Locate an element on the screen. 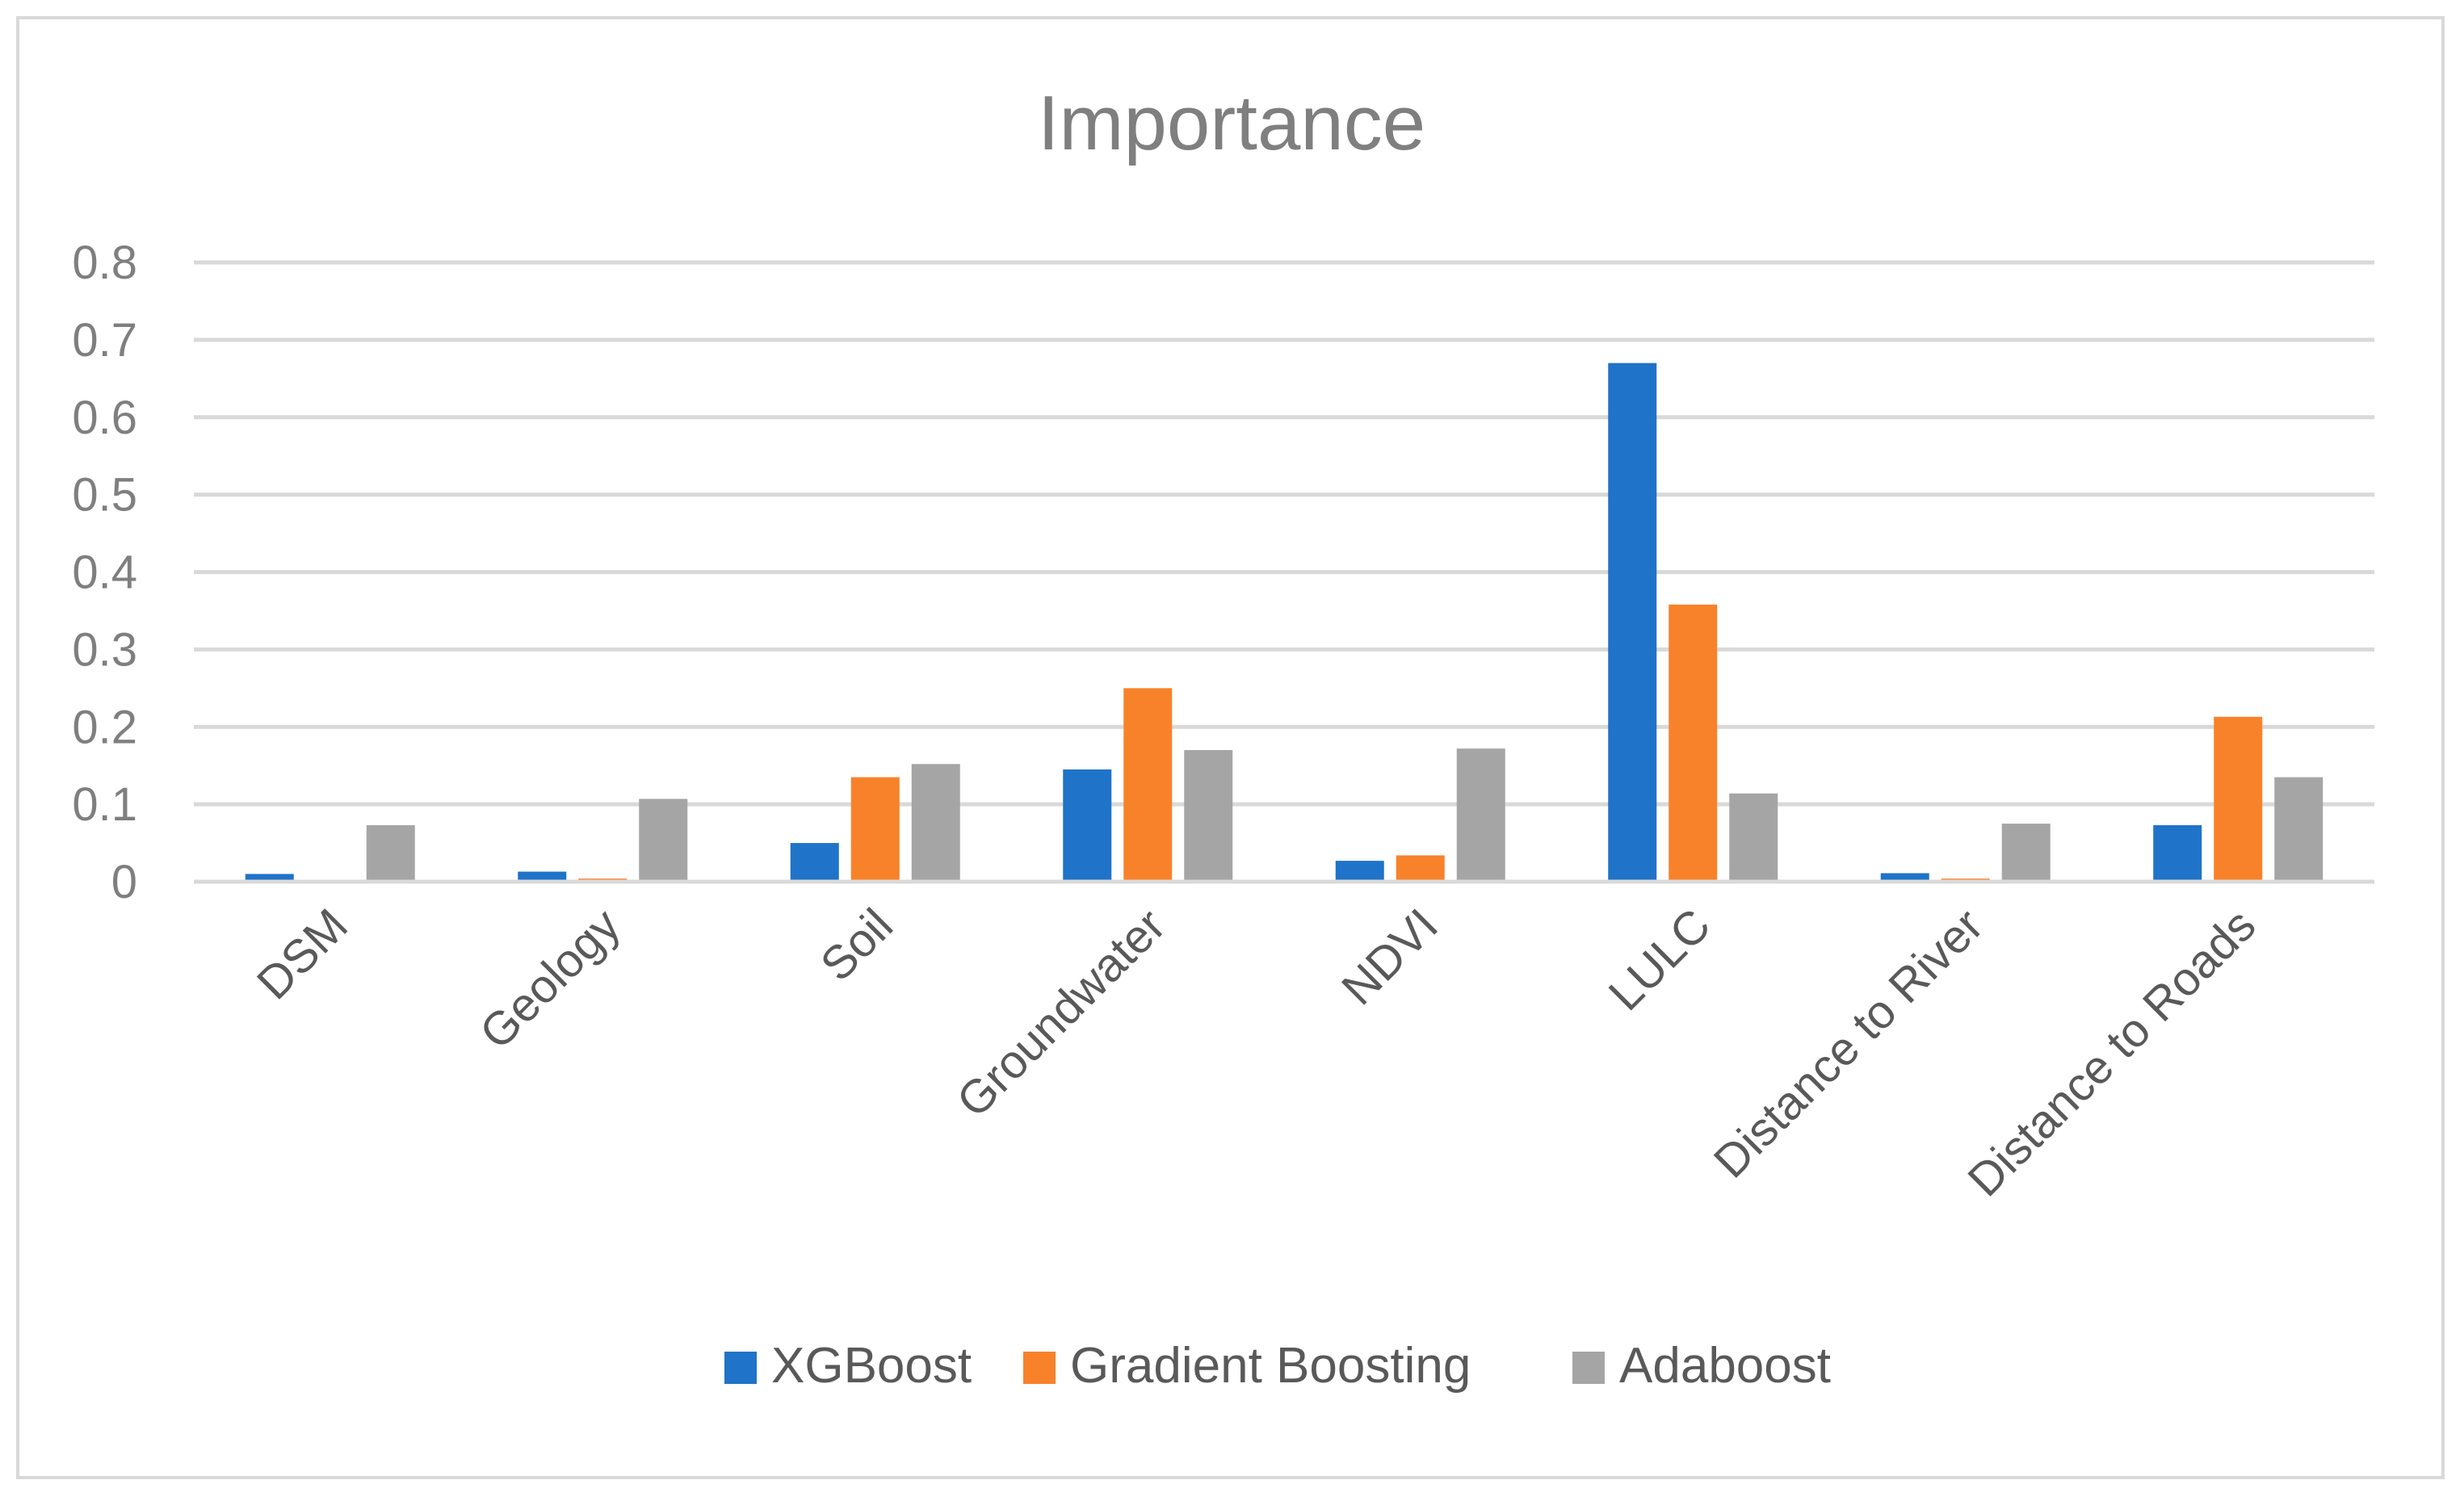 This screenshot has height=1501, width=2464. x-tick-label: LULC is located at coordinates (1660, 960).